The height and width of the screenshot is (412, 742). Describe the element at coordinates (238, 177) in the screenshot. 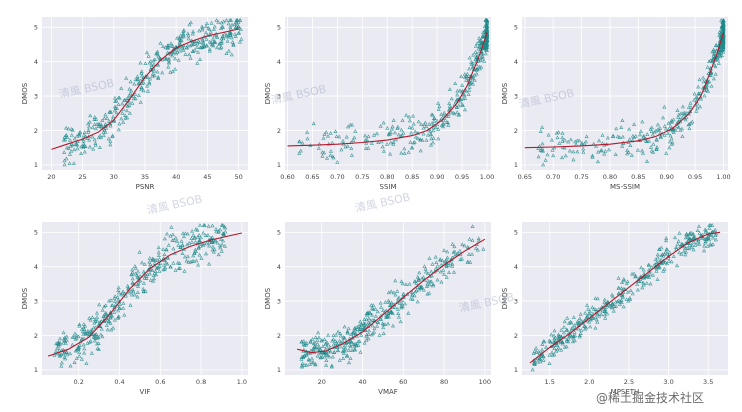

I see `x-tick-label: 50` at that location.